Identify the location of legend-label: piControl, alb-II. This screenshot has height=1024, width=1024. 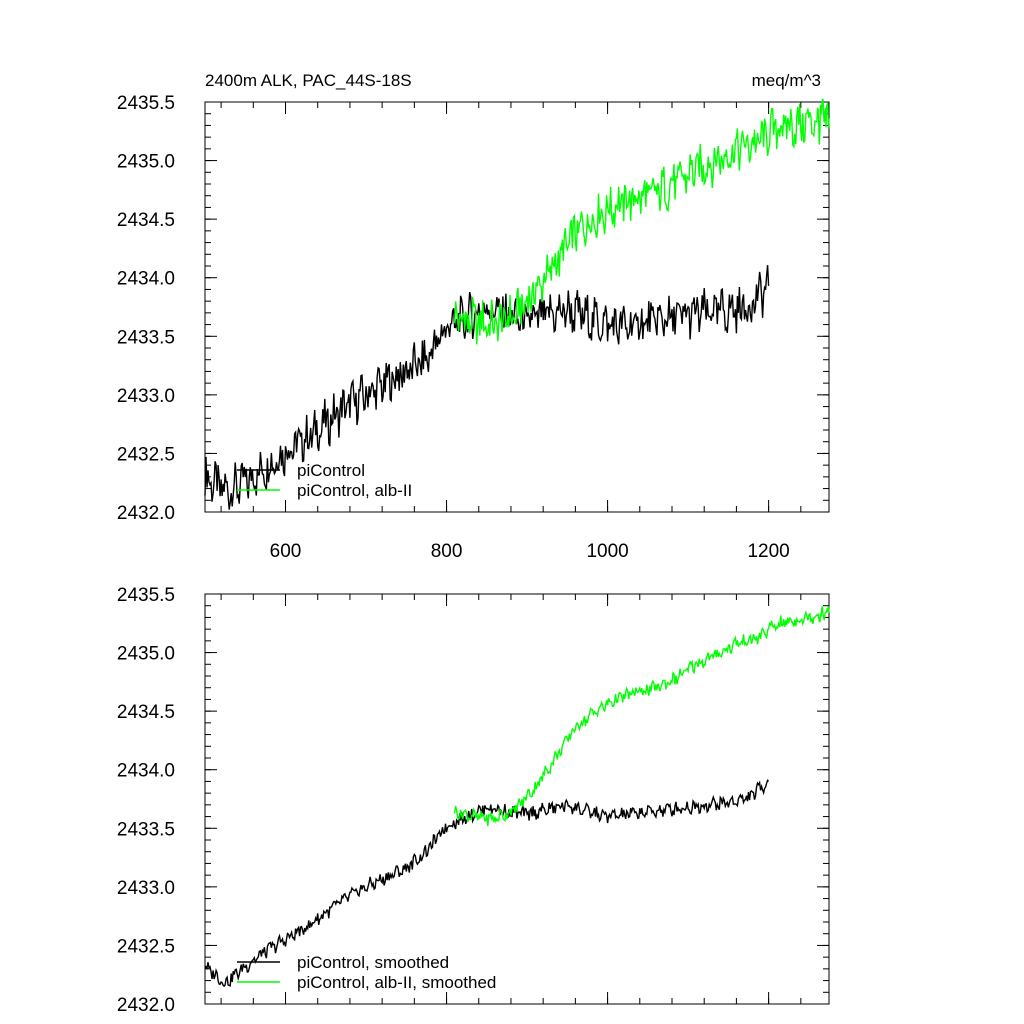
(354, 490).